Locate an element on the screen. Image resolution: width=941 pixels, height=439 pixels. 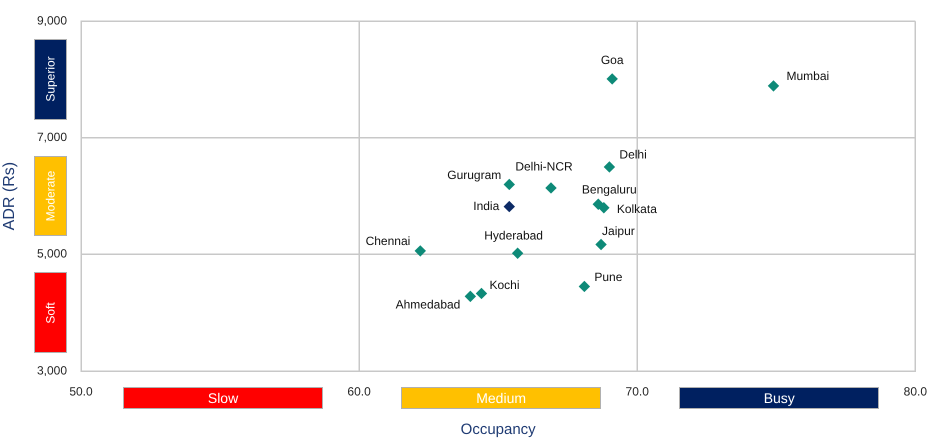
annotation: Delhi is located at coordinates (633, 154).